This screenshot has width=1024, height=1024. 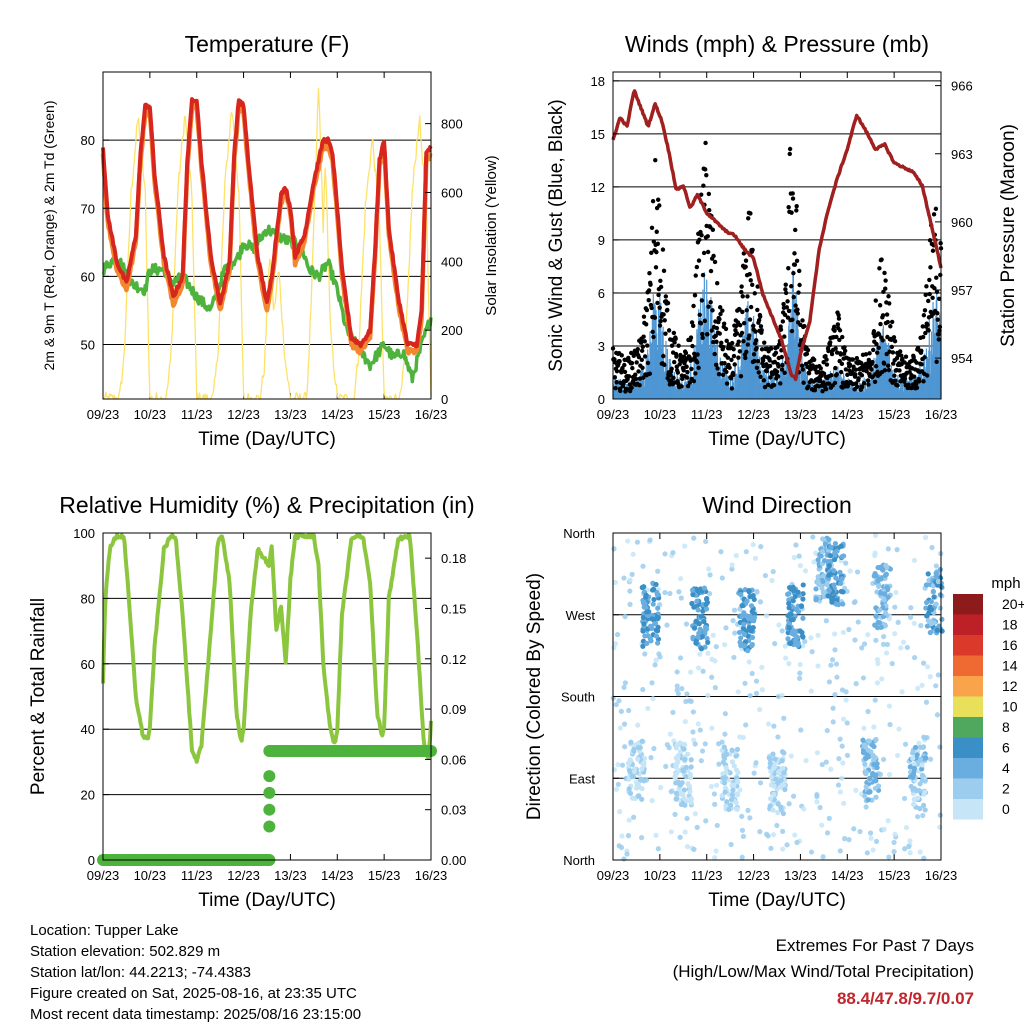 I want to click on y-tick-label: 80, so click(x=88, y=598).